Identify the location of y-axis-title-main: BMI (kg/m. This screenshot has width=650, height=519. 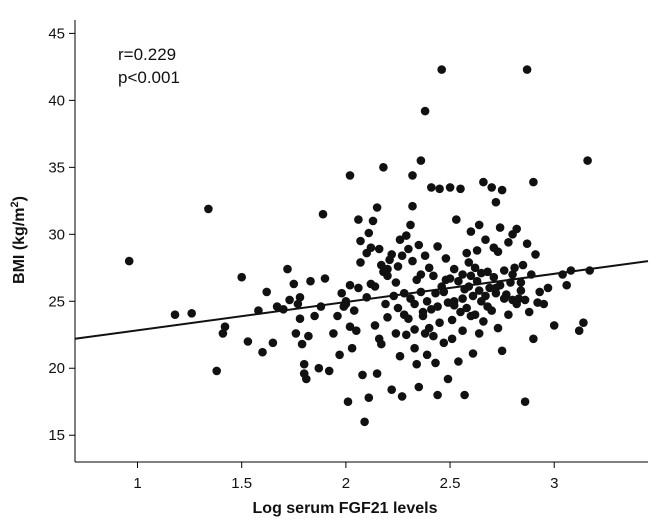
(19, 246).